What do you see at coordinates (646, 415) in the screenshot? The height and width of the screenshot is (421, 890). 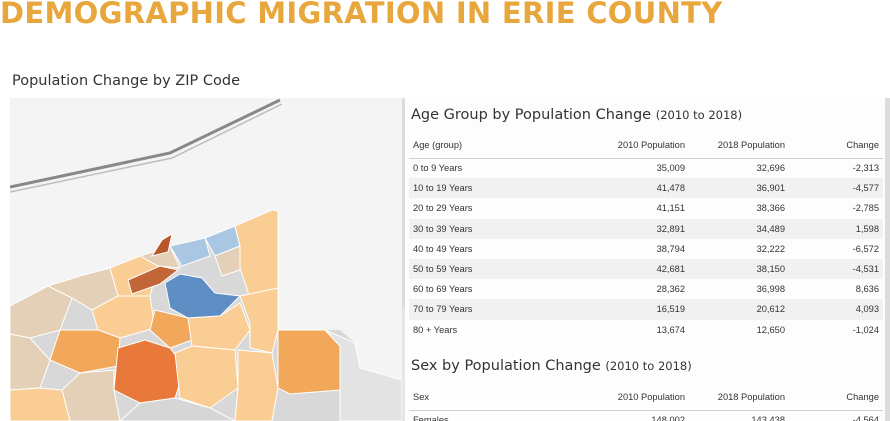 I see `table-row: Females 148,002 143,438 -4,564` at bounding box center [646, 415].